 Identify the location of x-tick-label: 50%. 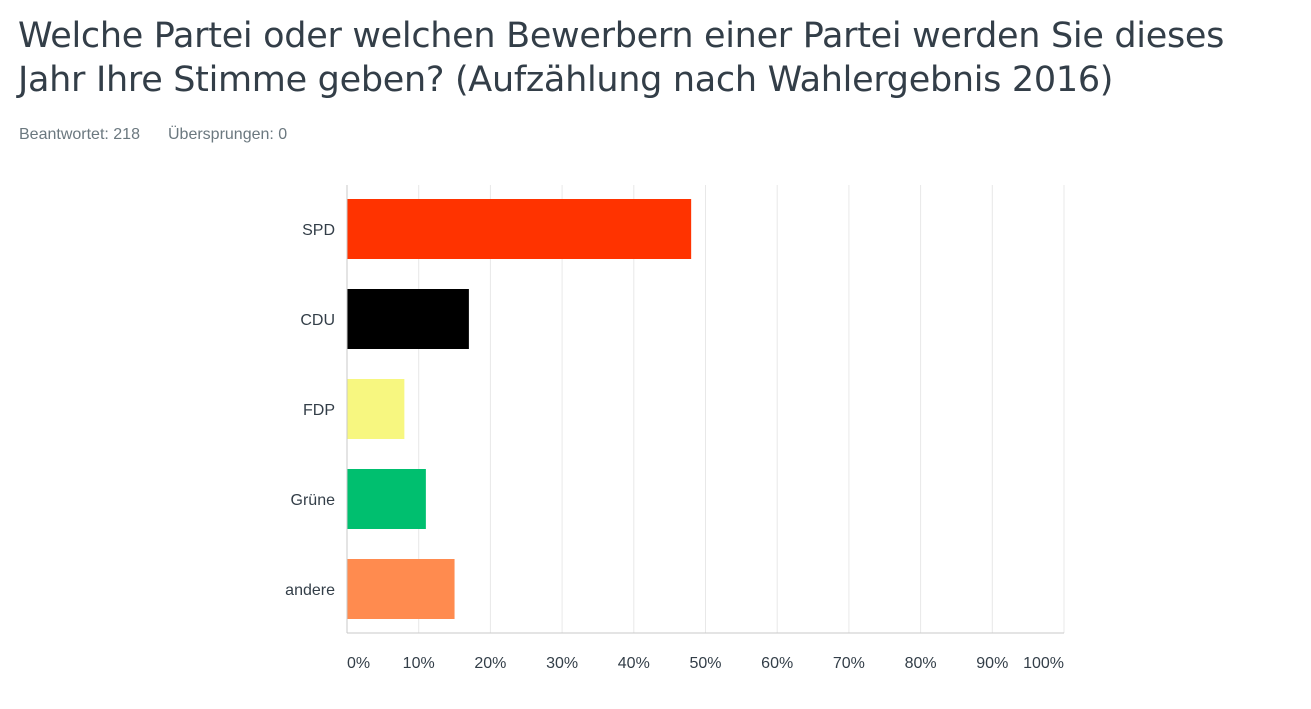
(705, 663).